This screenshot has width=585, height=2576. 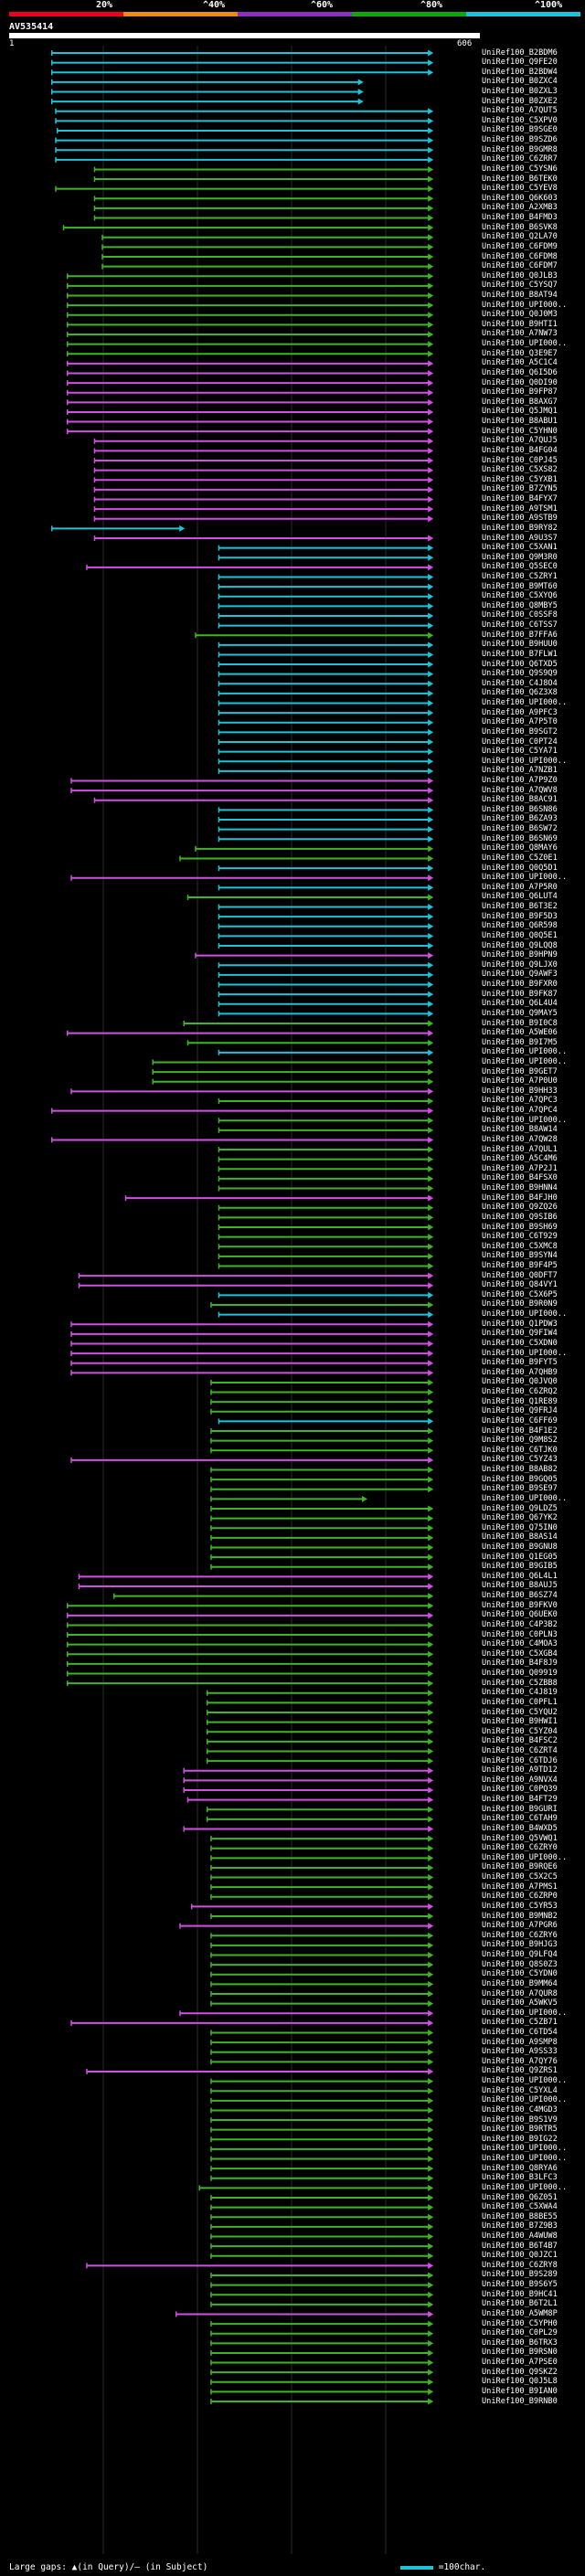 What do you see at coordinates (520, 809) in the screenshot?
I see `hit-label: UniRef100_B6SN86` at bounding box center [520, 809].